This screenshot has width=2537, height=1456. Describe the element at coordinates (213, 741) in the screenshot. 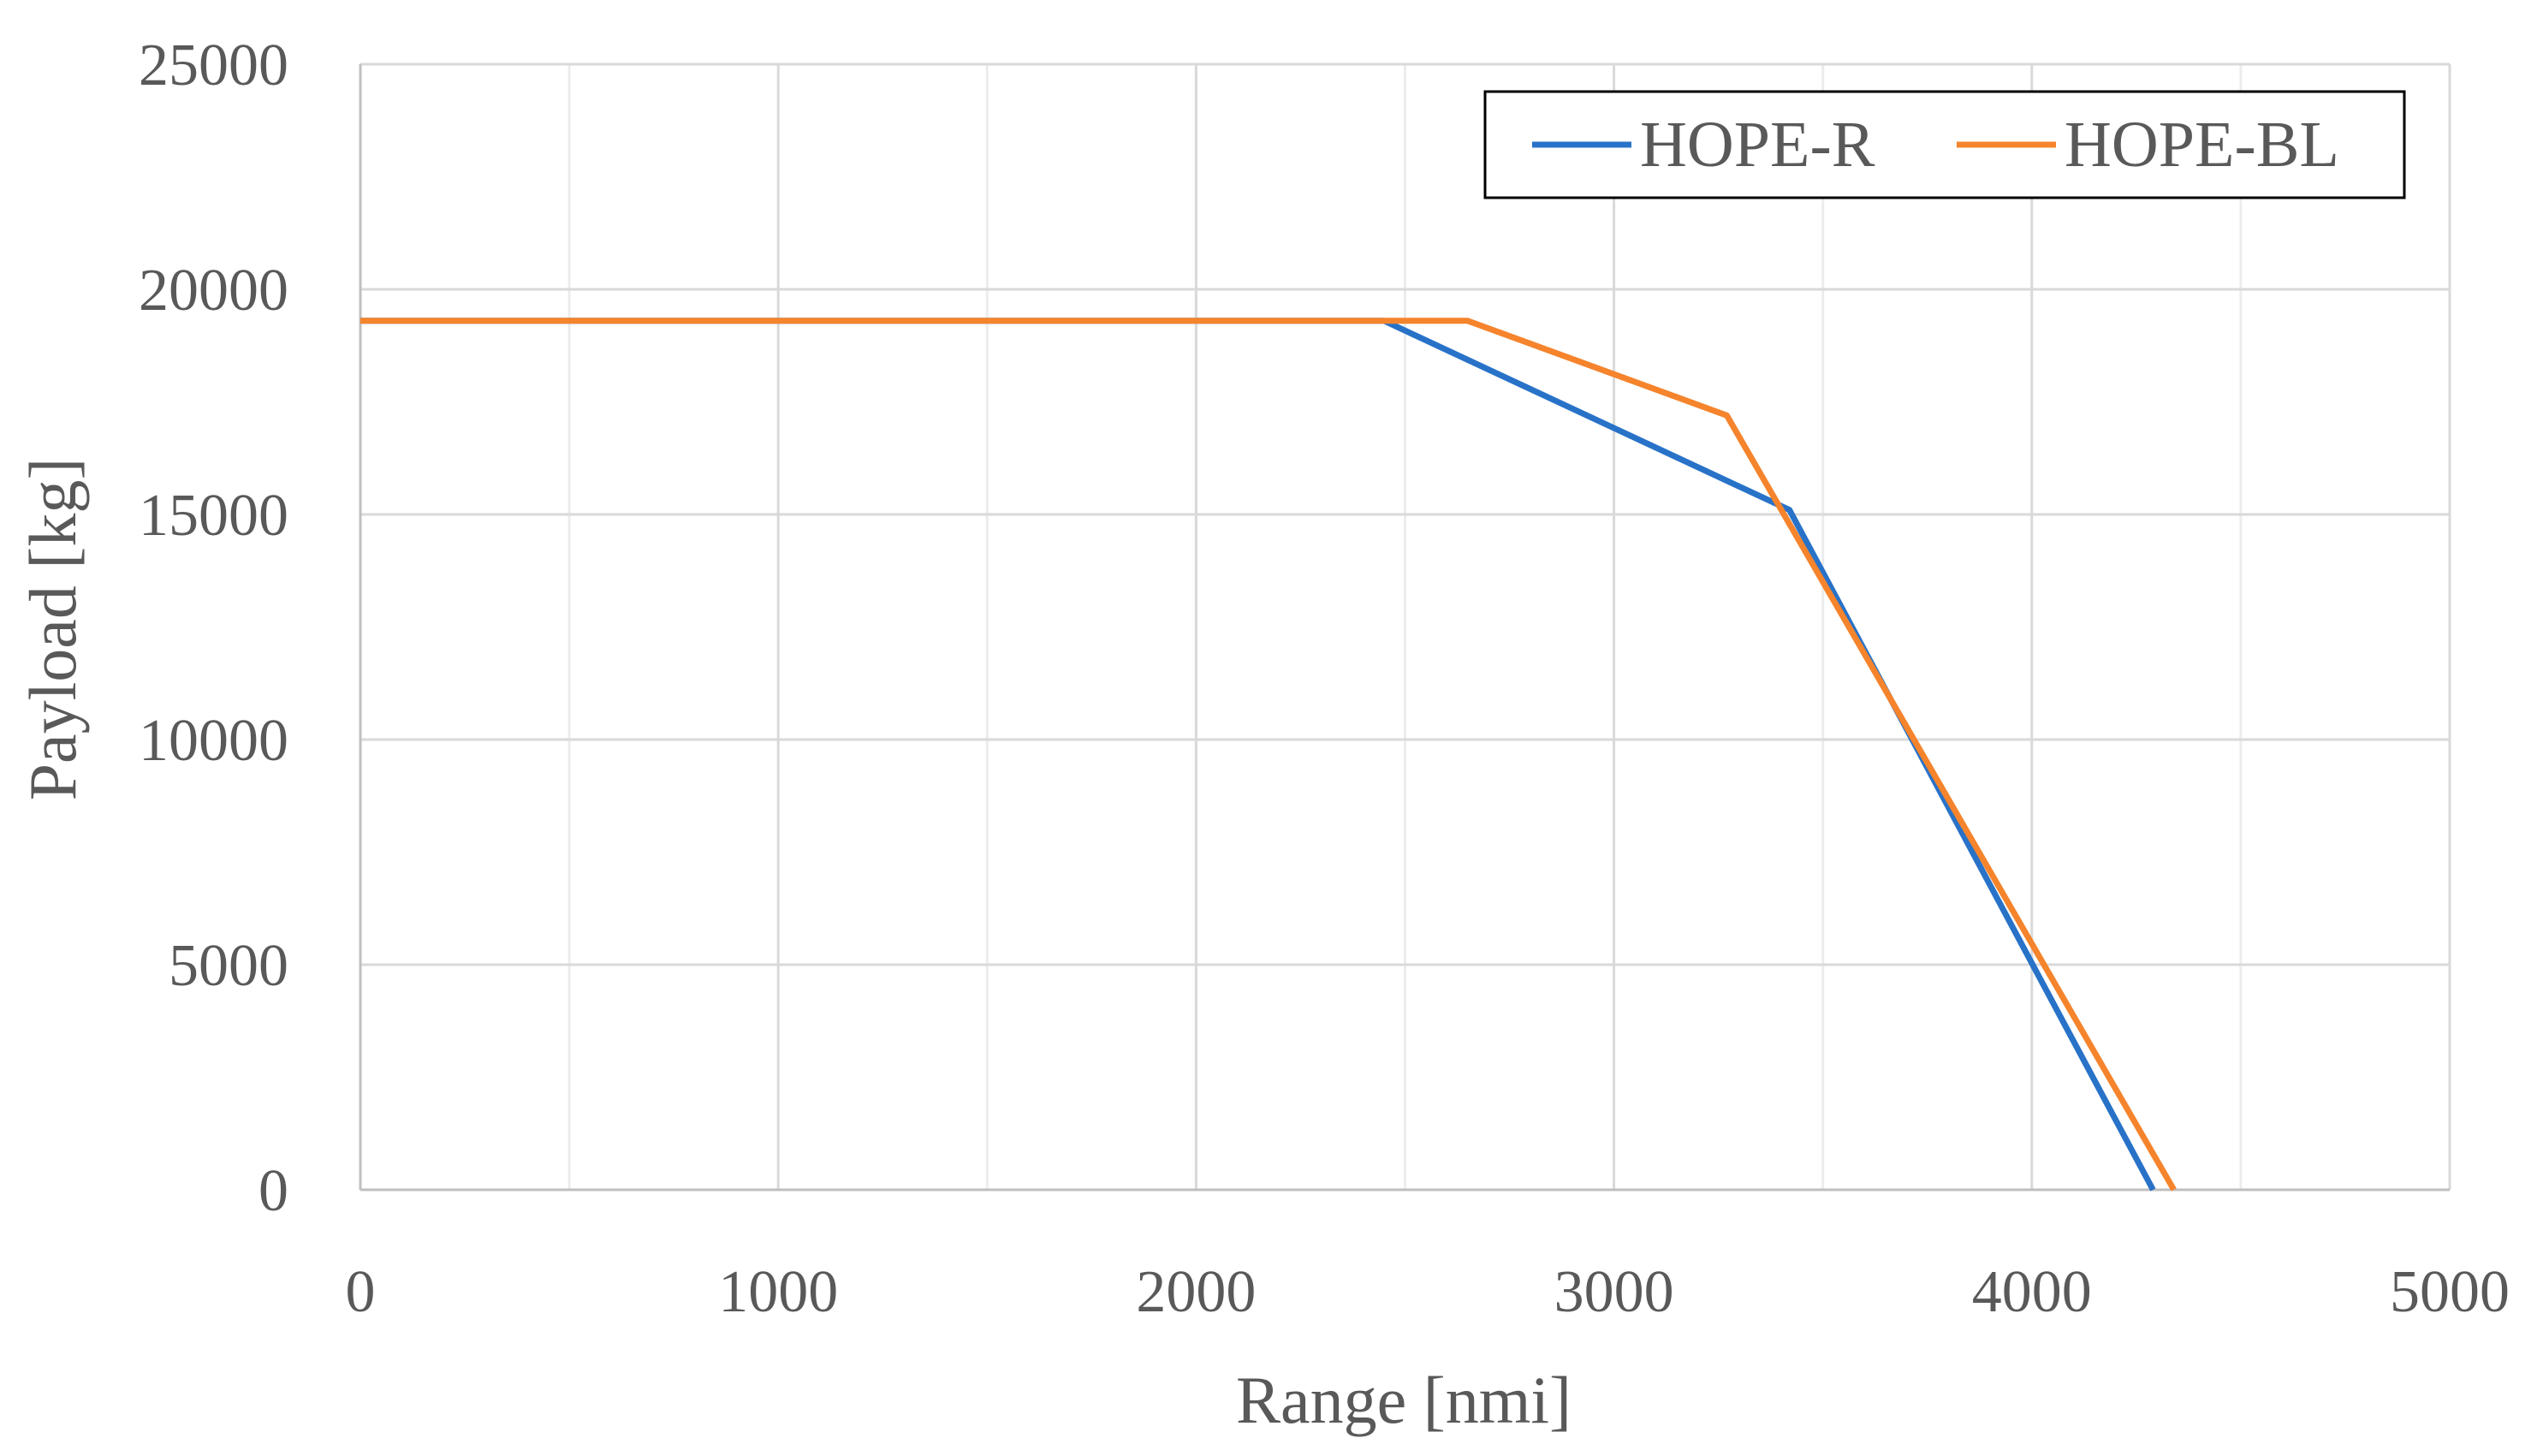

I see `y-tick-label: 10000` at that location.